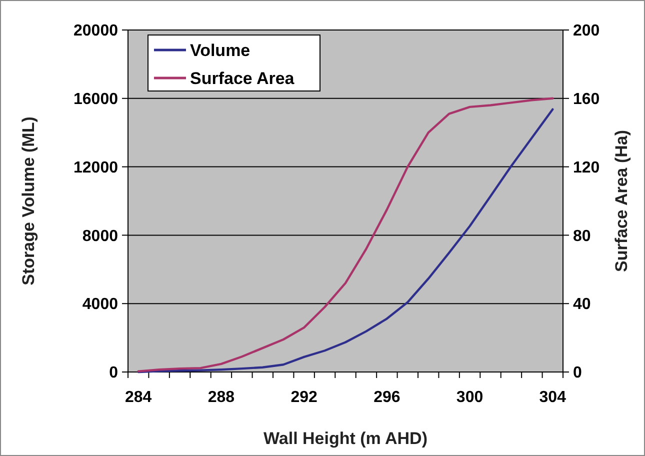 Image resolution: width=645 pixels, height=456 pixels. What do you see at coordinates (113, 373) in the screenshot?
I see `y-tick-label: 0` at bounding box center [113, 373].